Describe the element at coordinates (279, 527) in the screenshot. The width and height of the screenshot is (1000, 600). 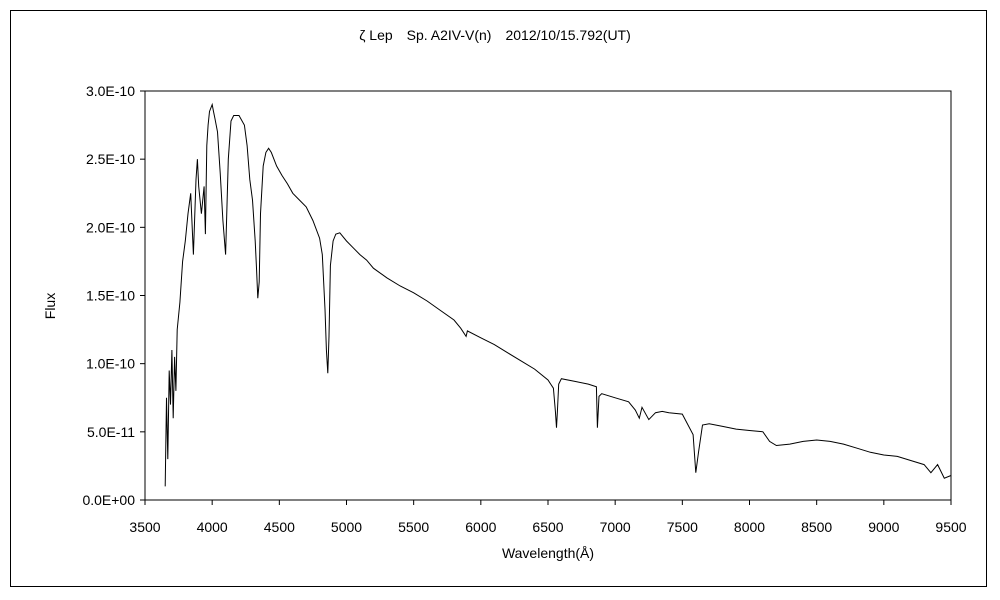
I see `x-tick-label: 4500` at that location.